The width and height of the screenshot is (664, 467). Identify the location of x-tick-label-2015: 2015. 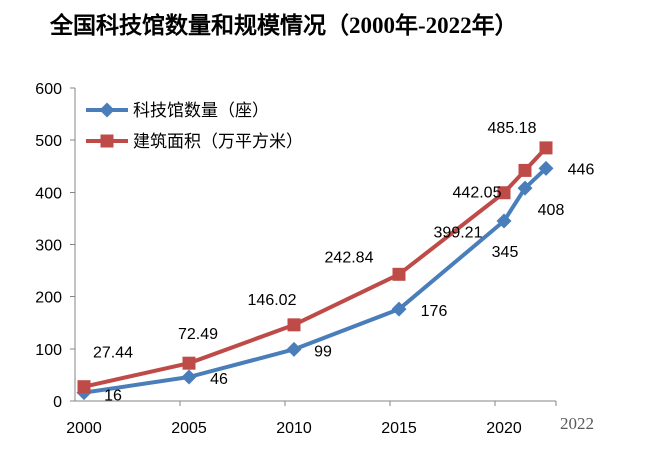
(399, 428).